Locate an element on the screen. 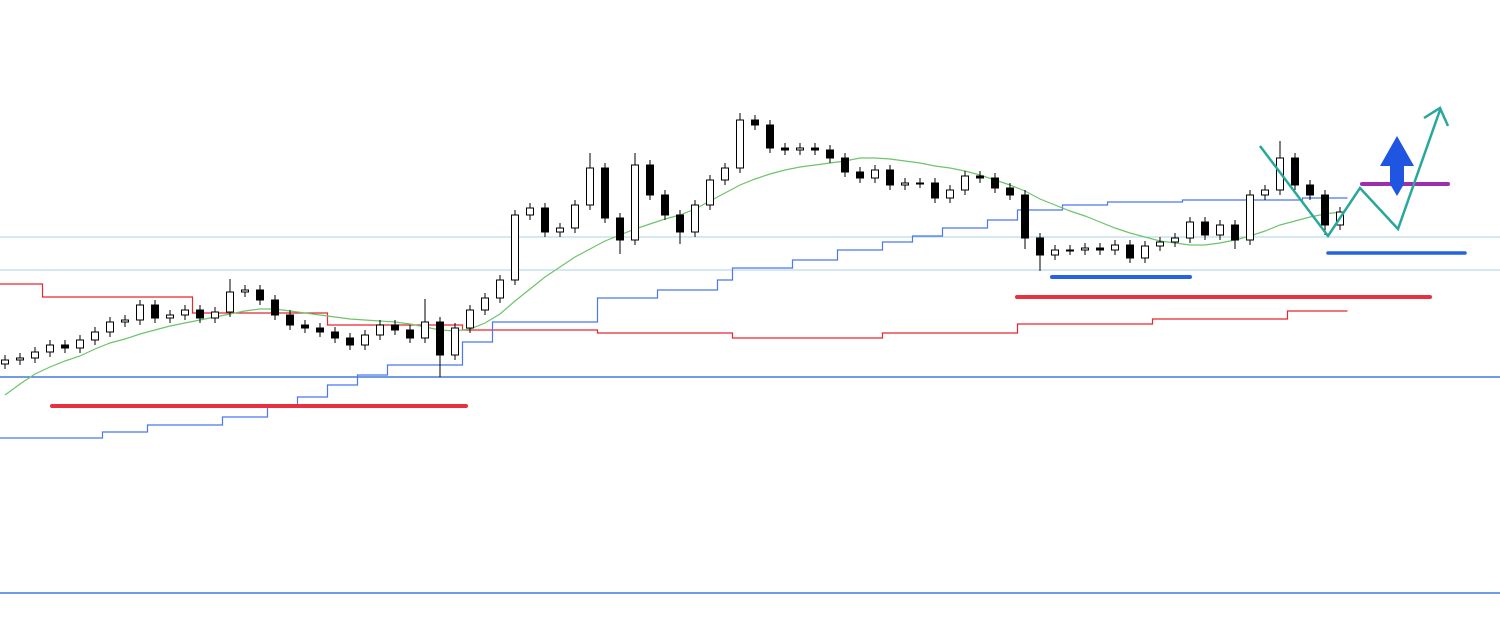 This screenshot has height=629, width=1500. scenario-arrowhead is located at coordinates (1436, 116).